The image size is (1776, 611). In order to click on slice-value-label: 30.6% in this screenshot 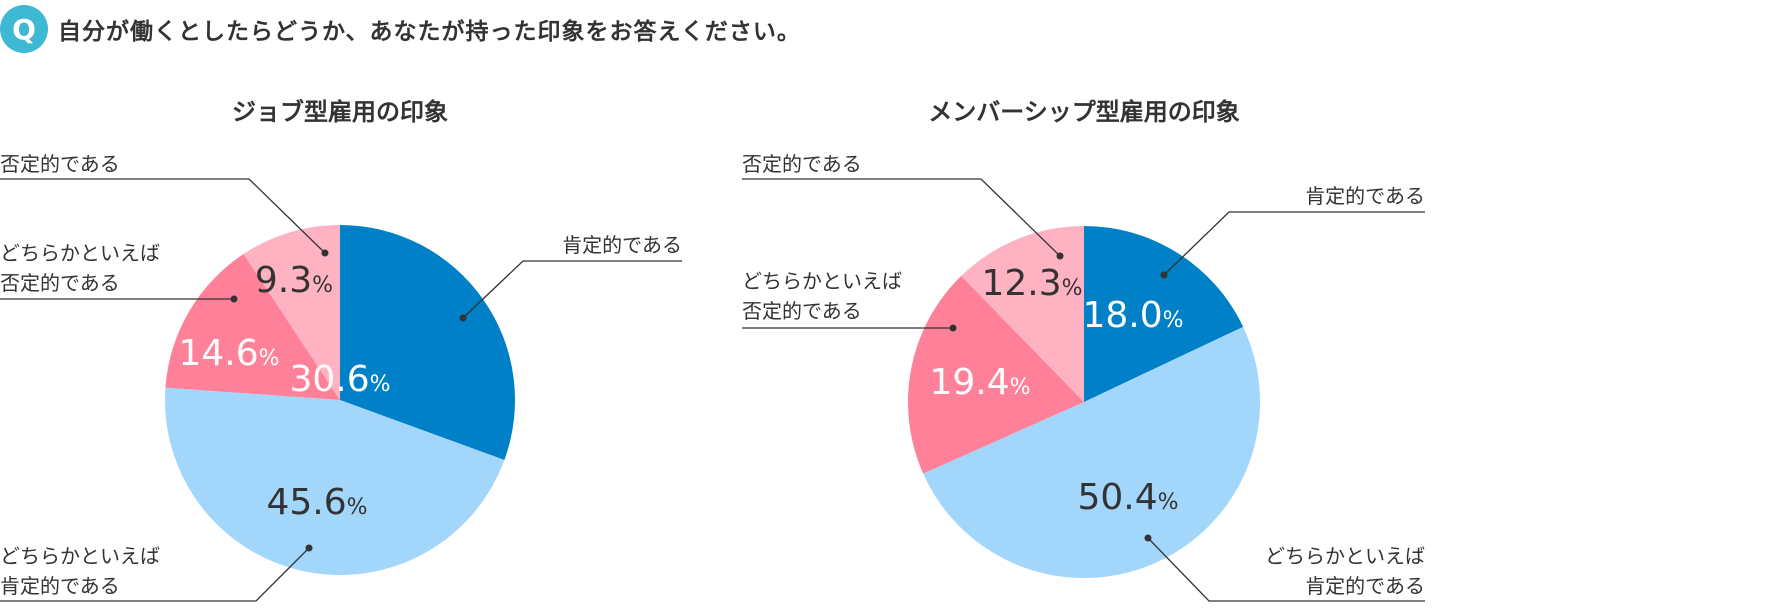, I will do `click(339, 379)`.